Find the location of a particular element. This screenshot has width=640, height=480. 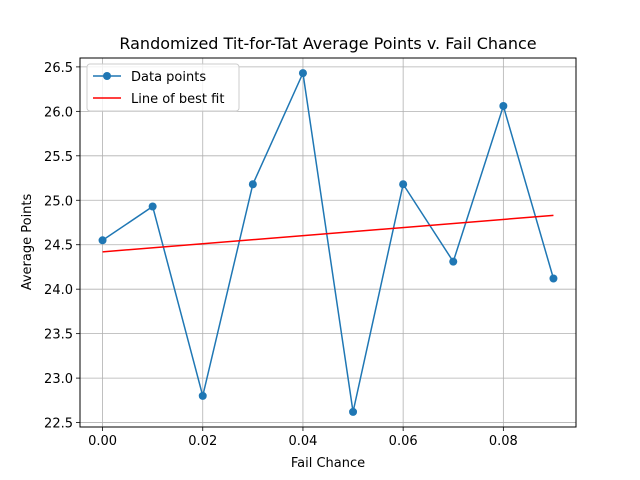

legend-box is located at coordinates (163, 87).